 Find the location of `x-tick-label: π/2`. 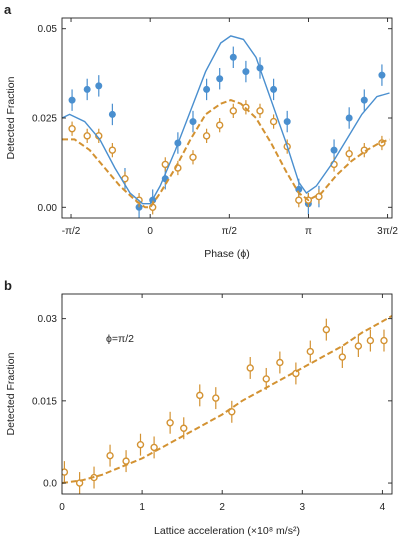

x-tick-label: π/2 is located at coordinates (230, 231).